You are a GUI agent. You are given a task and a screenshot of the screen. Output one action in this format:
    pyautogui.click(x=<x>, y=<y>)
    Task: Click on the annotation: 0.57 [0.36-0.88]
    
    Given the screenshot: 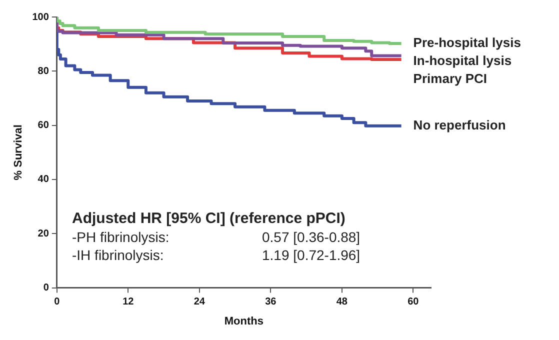 What is the action you would take?
    pyautogui.click(x=311, y=237)
    